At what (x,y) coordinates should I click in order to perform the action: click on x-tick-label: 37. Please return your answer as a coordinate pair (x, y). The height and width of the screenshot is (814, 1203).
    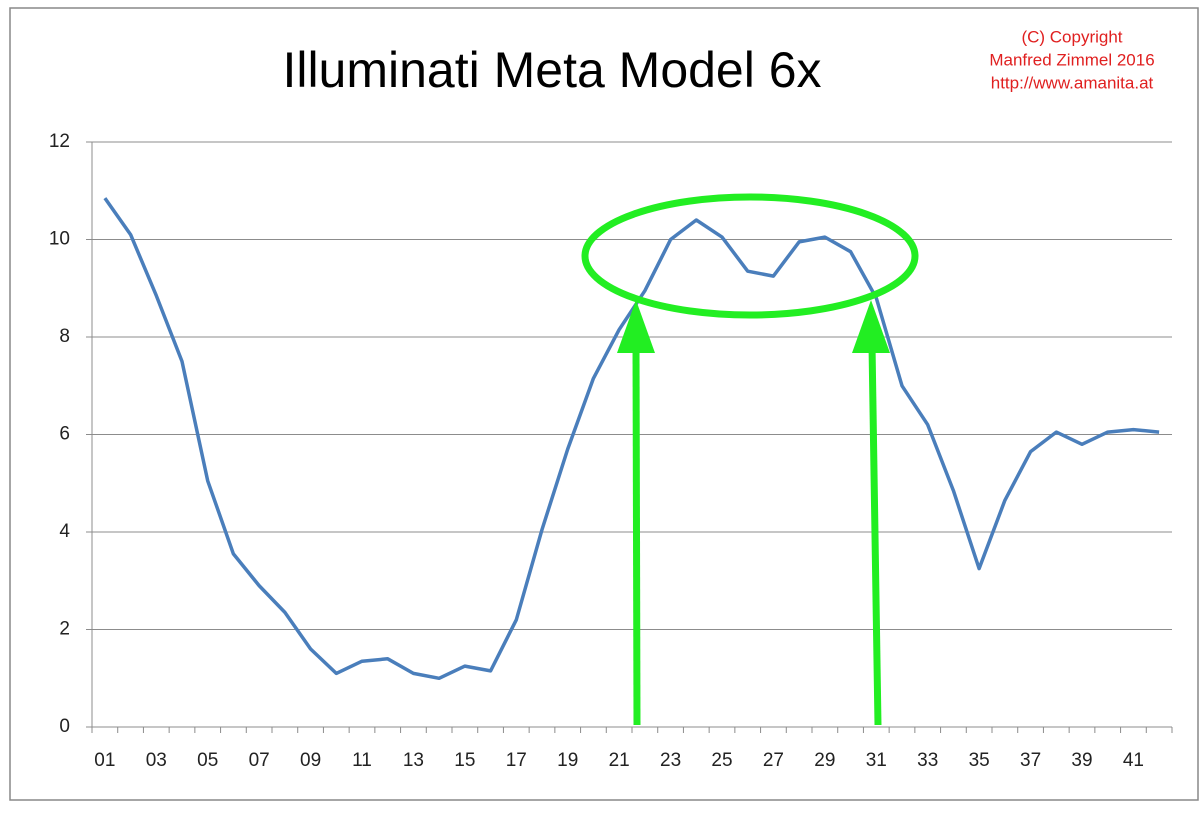
    Looking at the image, I should click on (1030, 760).